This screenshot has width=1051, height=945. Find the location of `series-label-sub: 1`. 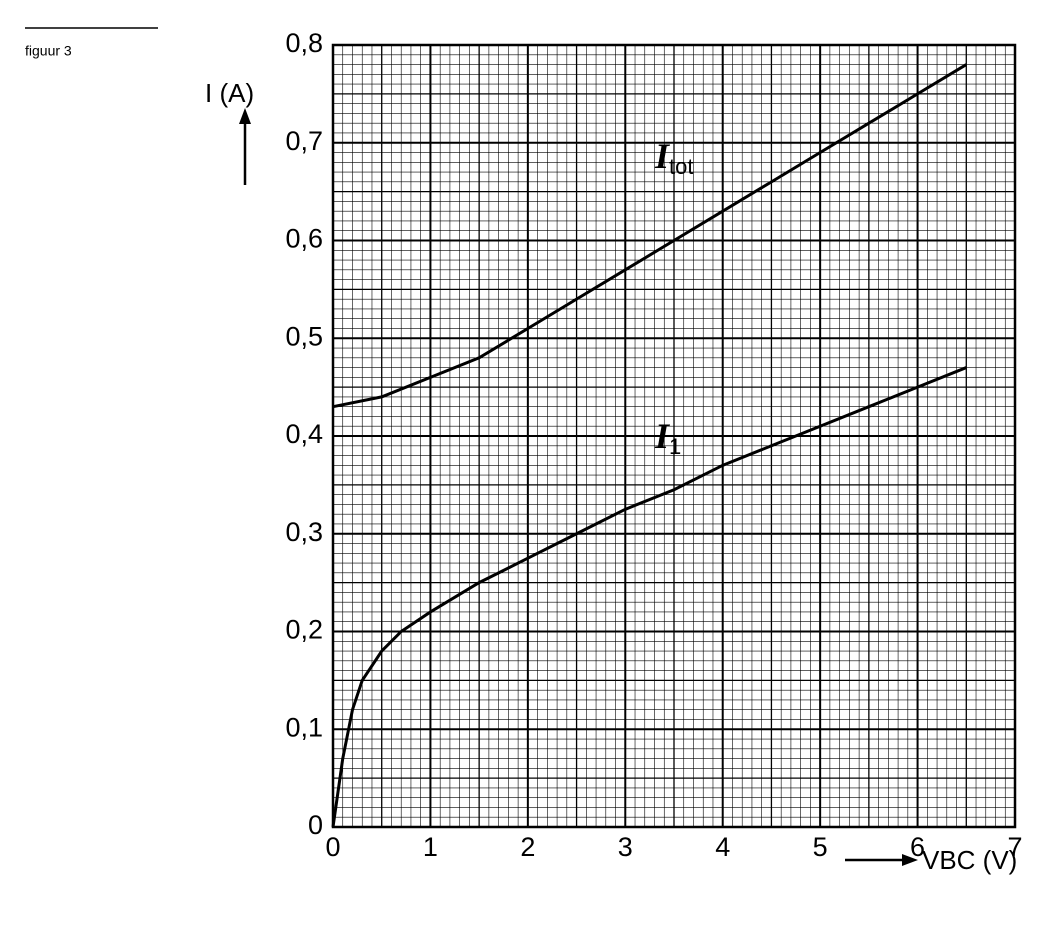

series-label-sub: 1 is located at coordinates (675, 446).